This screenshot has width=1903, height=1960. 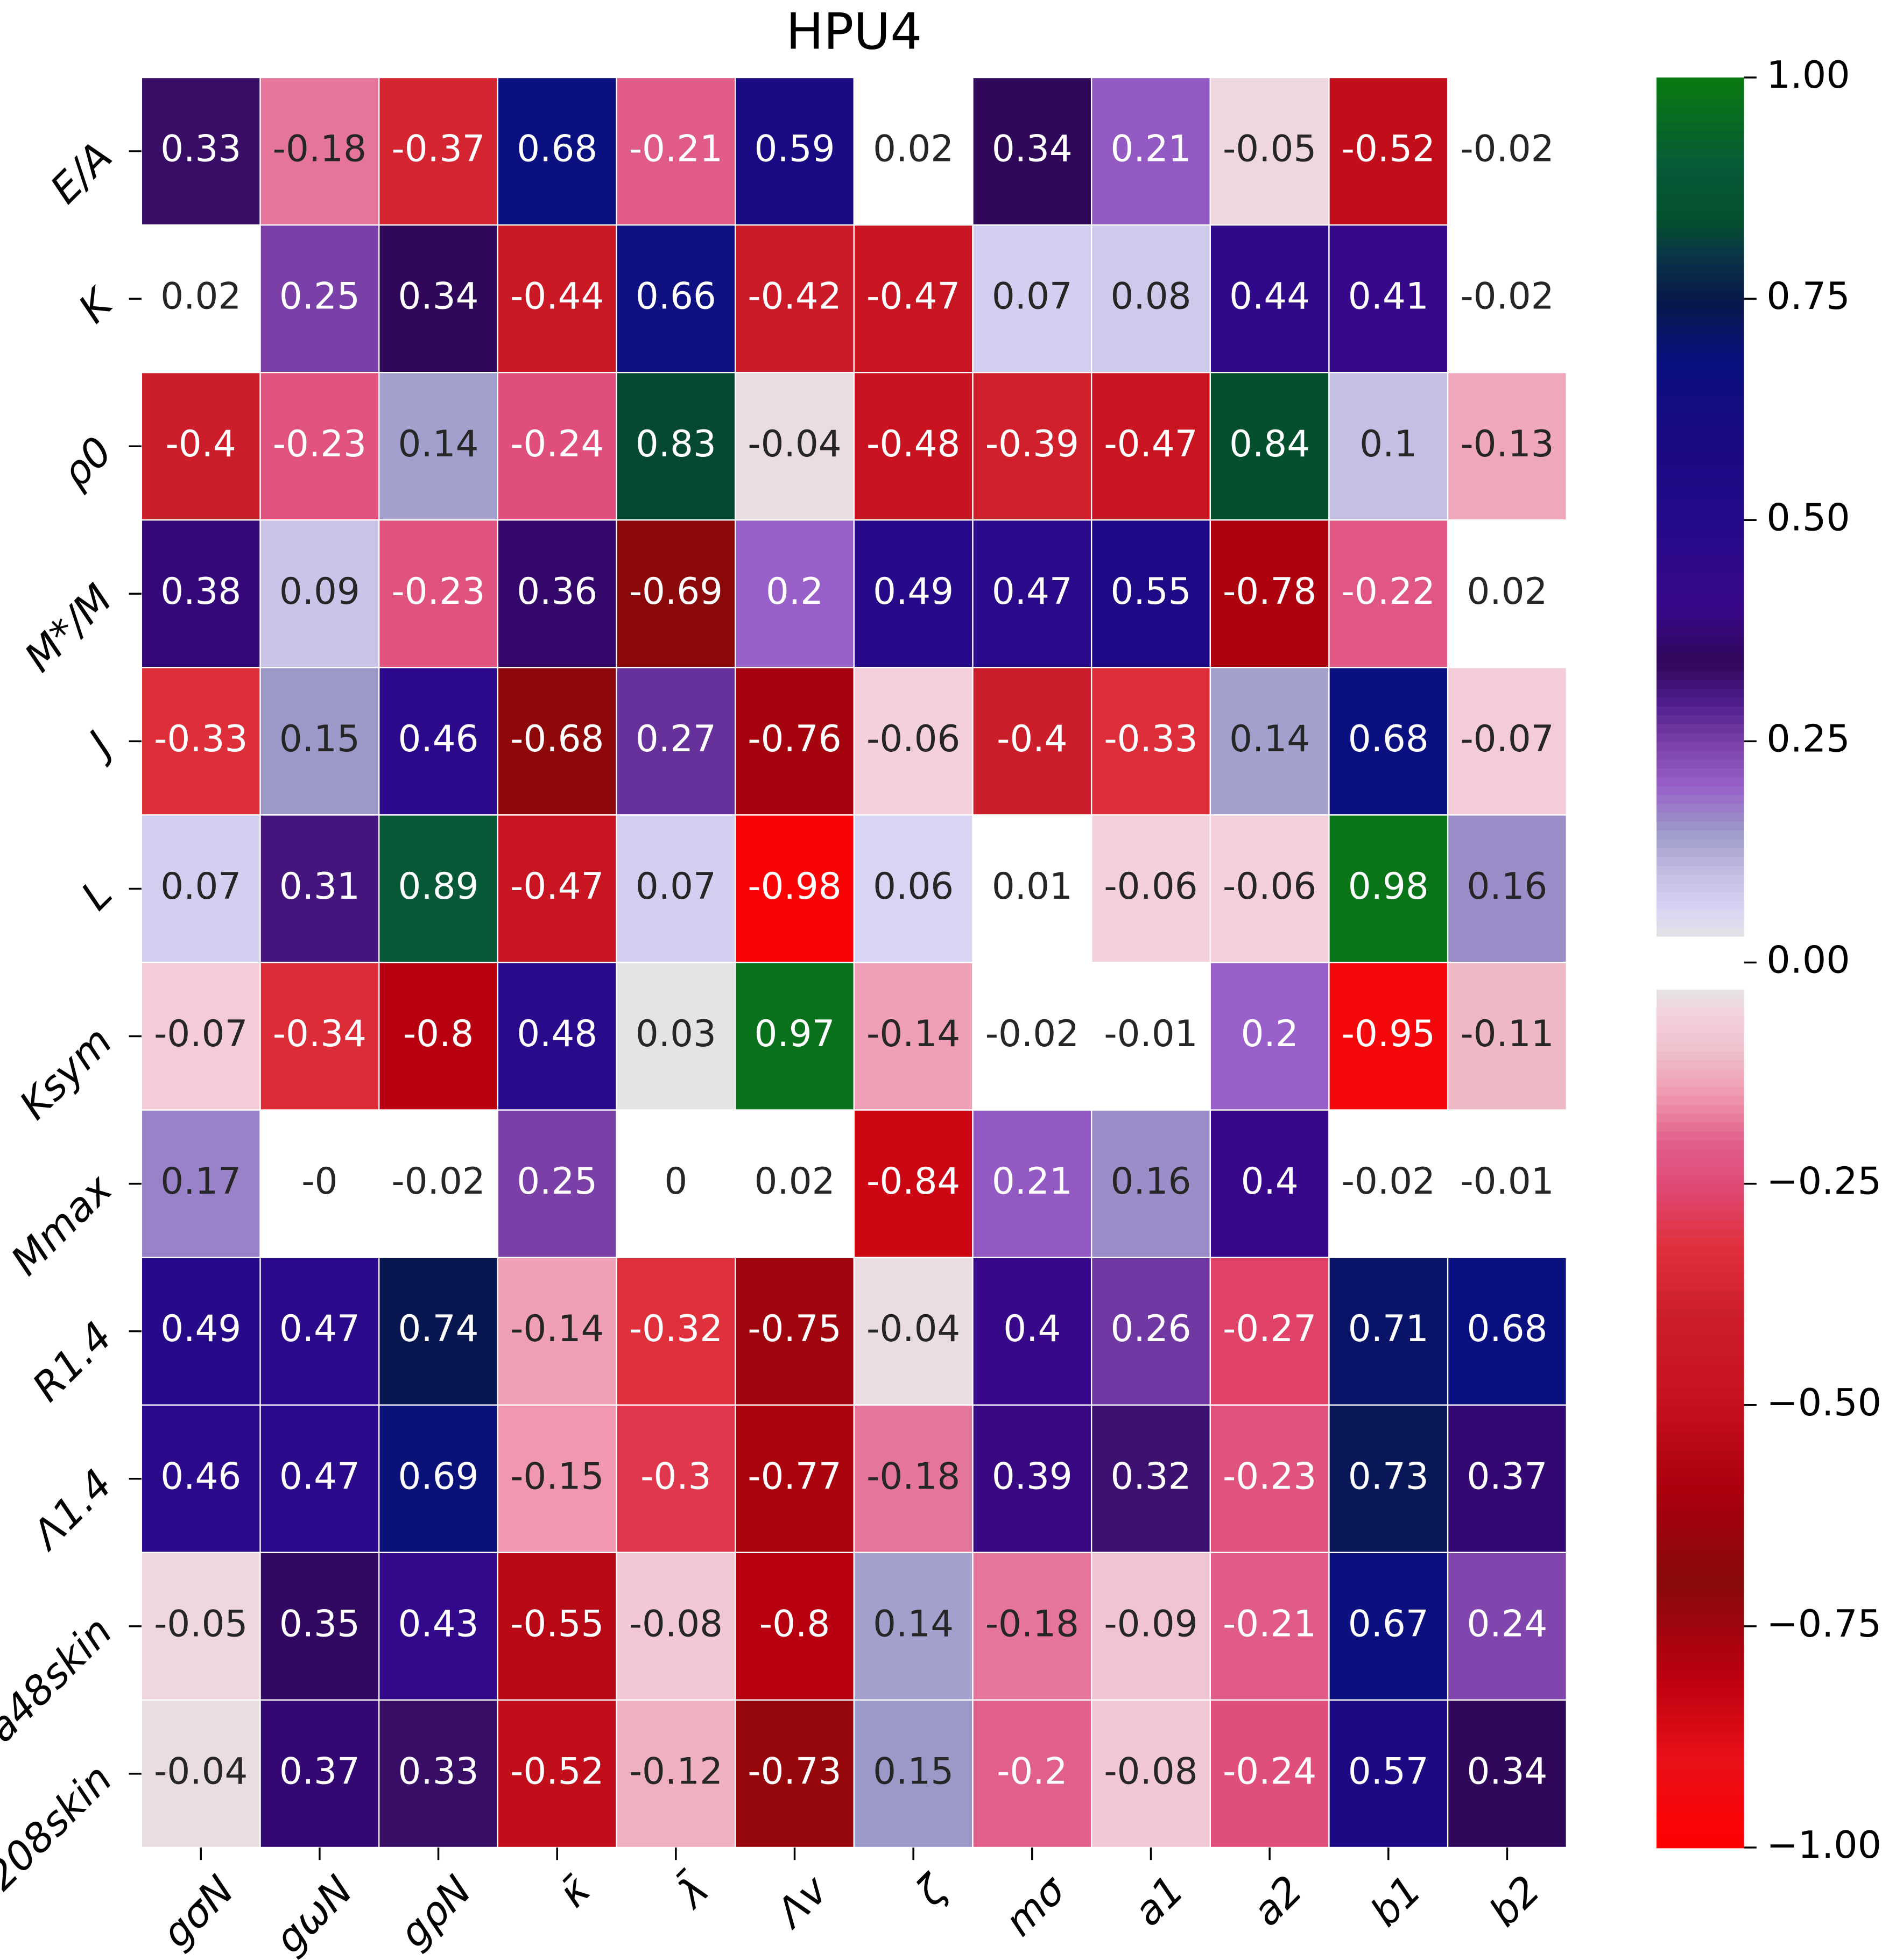 What do you see at coordinates (71, 1510) in the screenshot?
I see `y-tick-label: Λ1.4` at bounding box center [71, 1510].